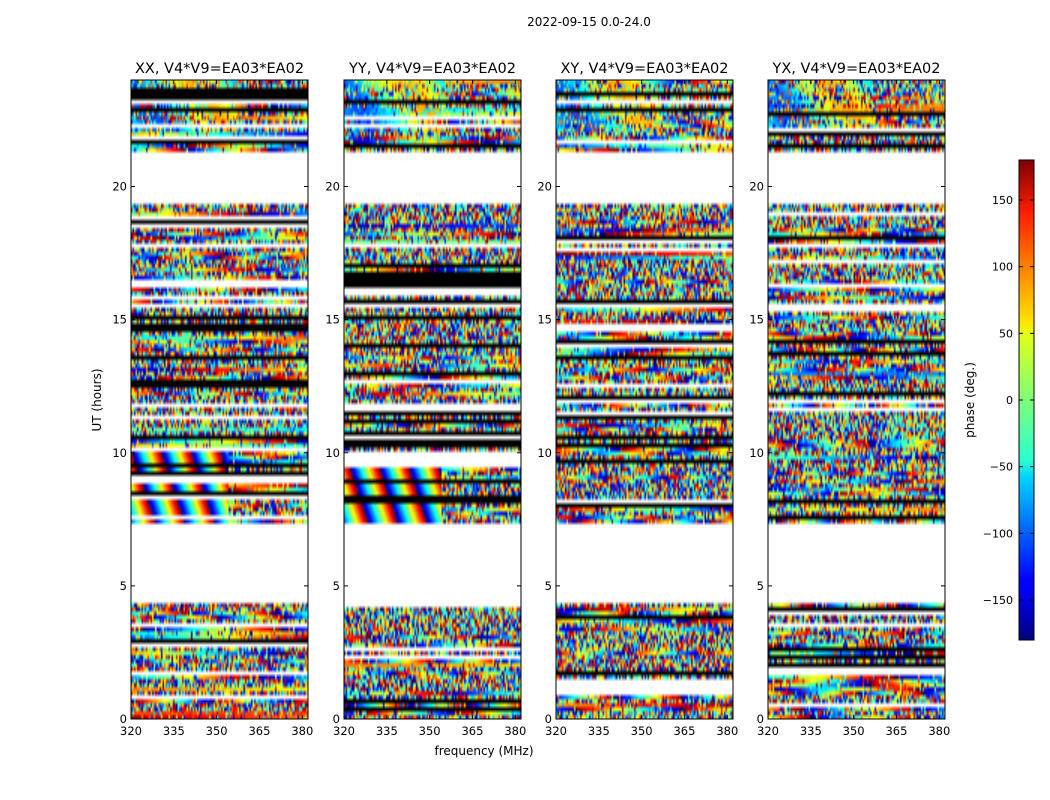 The image size is (1050, 800). What do you see at coordinates (432, 69) in the screenshot?
I see `panel-title: YY, V4*V9=EA03*EA02` at bounding box center [432, 69].